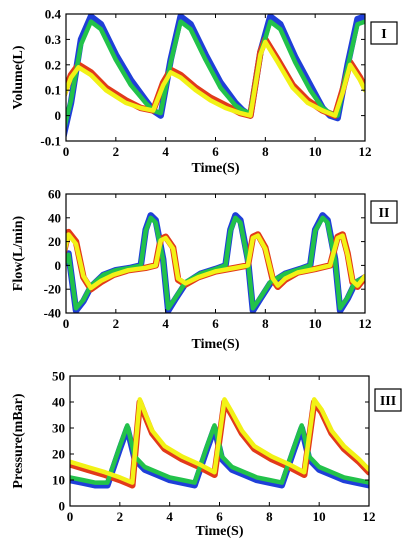  I want to click on panel-label: I, so click(383, 34).